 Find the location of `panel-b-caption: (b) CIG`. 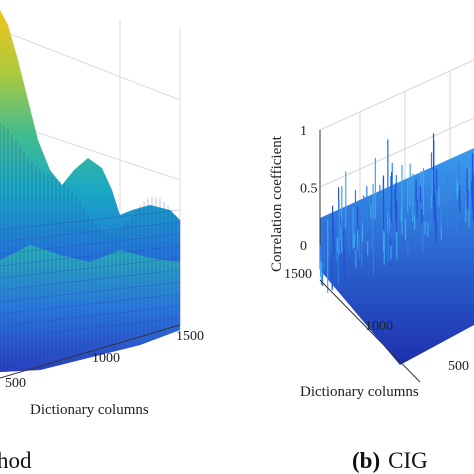

panel-b-caption: (b) CIG is located at coordinates (390, 460).